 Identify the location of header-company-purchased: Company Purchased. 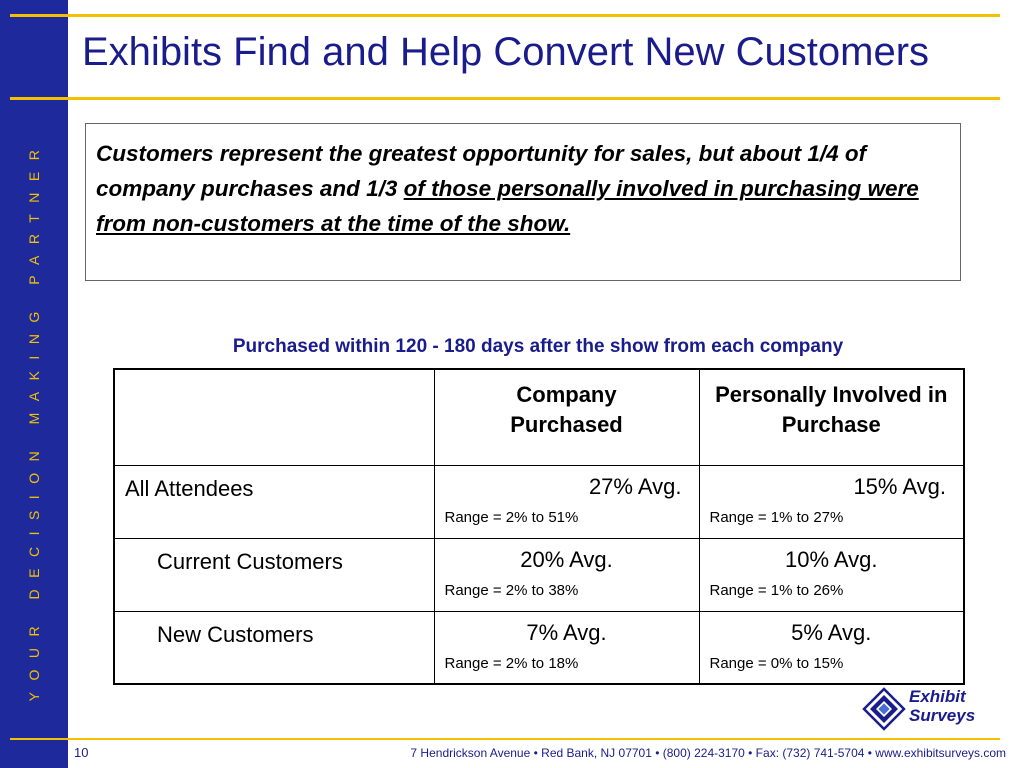
(566, 417).